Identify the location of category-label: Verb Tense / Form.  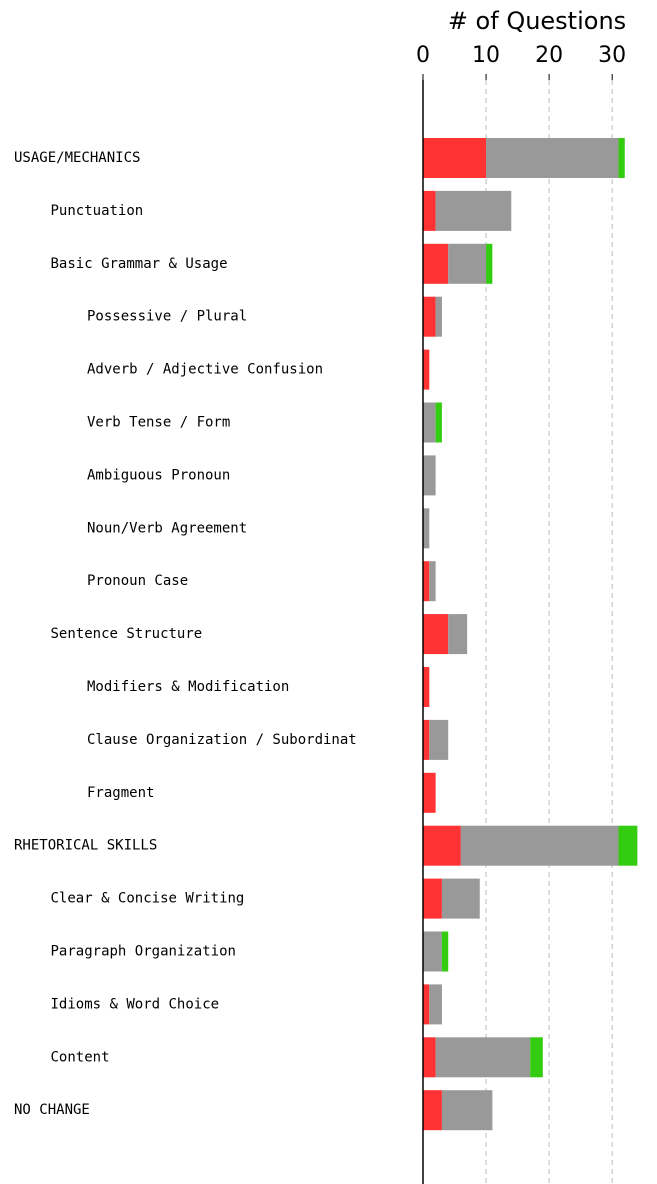
(158, 423).